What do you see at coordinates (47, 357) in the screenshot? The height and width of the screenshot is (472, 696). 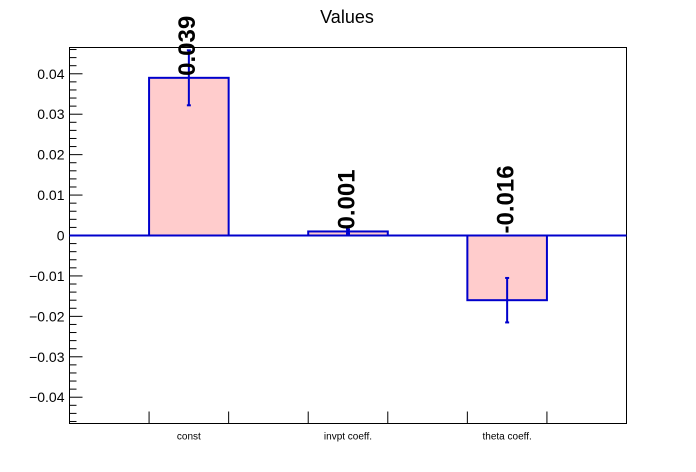 I see `y-tick-label: −0.03` at bounding box center [47, 357].